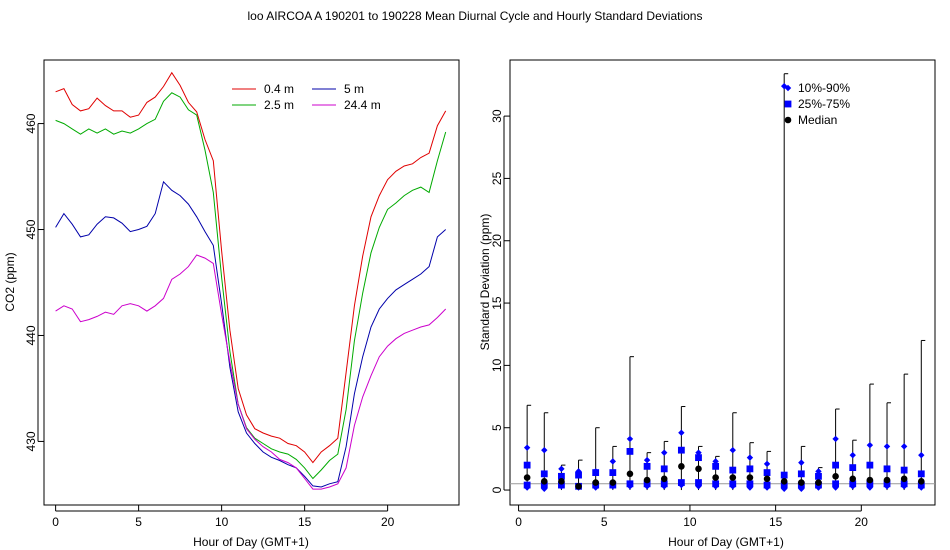  What do you see at coordinates (31, 335) in the screenshot?
I see `left-y-tick-label: 440` at bounding box center [31, 335].